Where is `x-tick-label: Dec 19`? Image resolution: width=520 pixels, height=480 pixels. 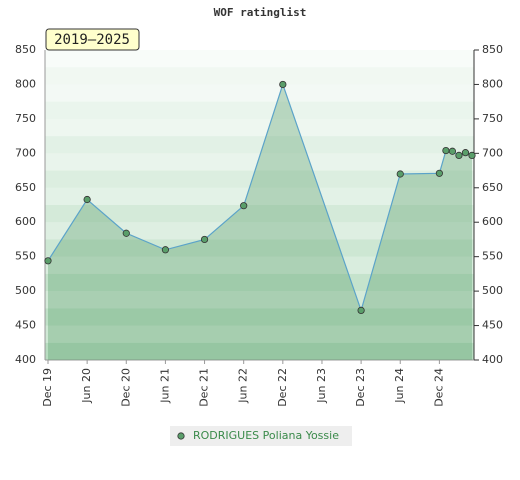
x-tick-label: Dec 19 is located at coordinates (47, 387).